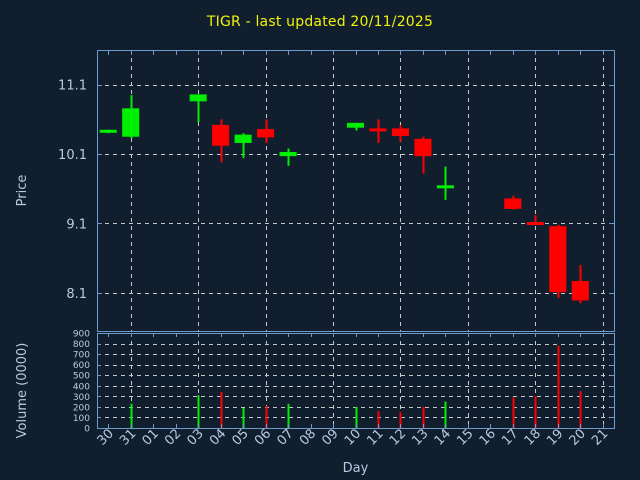 The width and height of the screenshot is (640, 480). Describe the element at coordinates (81, 377) in the screenshot. I see `volume-ytick-label: 500` at that location.